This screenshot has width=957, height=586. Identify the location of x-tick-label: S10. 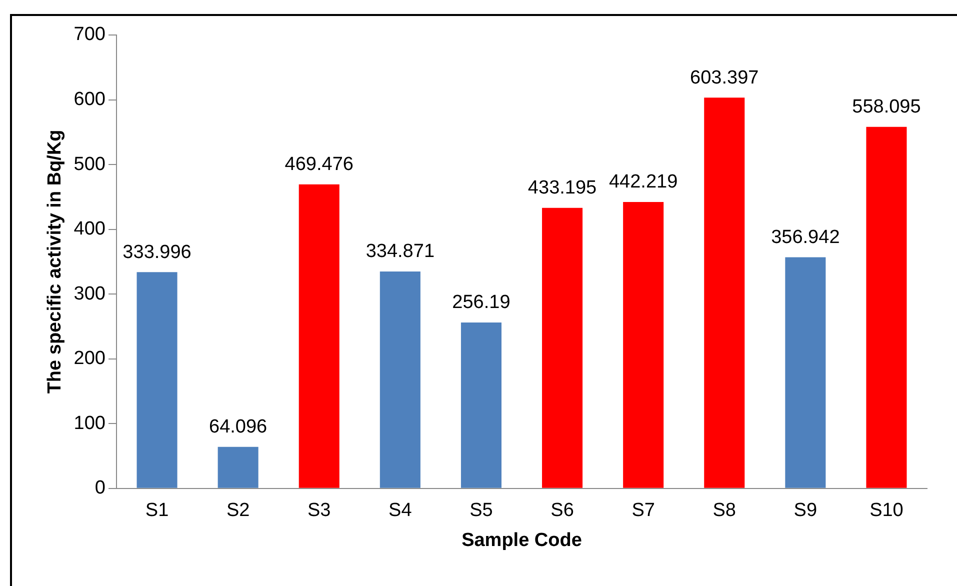
(887, 511).